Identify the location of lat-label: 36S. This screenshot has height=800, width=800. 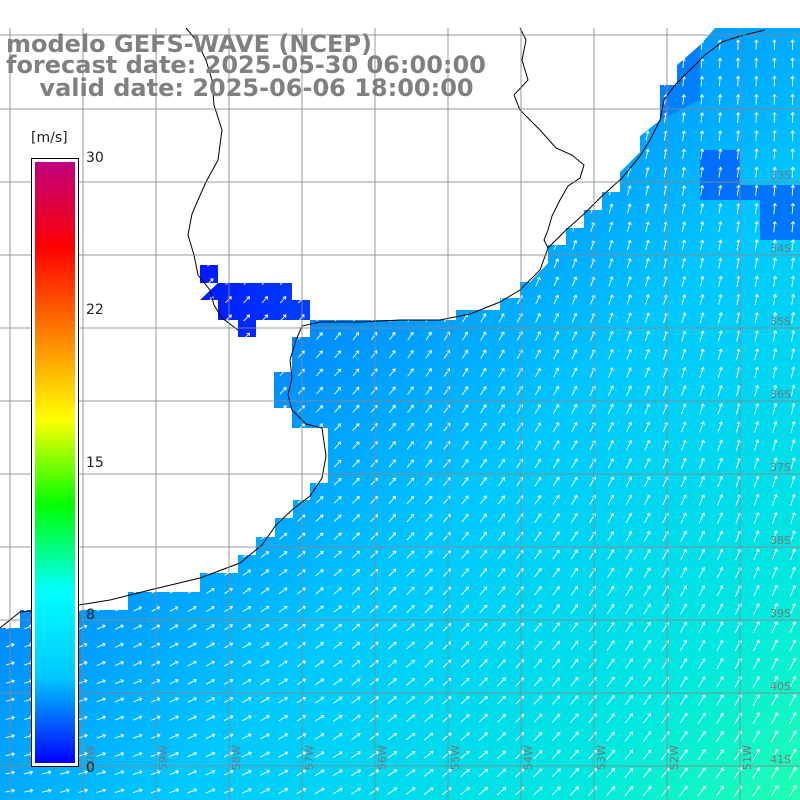
(780, 394).